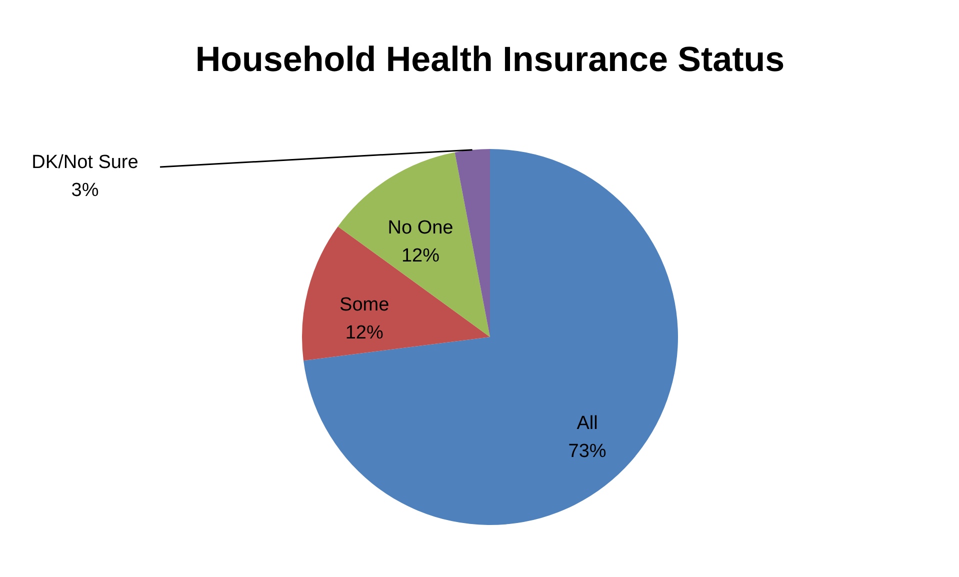  What do you see at coordinates (365, 305) in the screenshot?
I see `slice-label: Some` at bounding box center [365, 305].